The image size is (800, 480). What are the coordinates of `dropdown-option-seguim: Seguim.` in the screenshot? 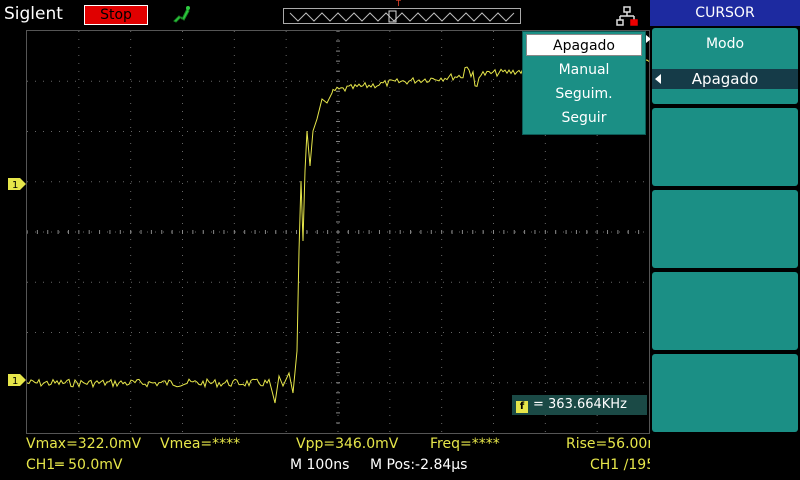 It's located at (584, 94).